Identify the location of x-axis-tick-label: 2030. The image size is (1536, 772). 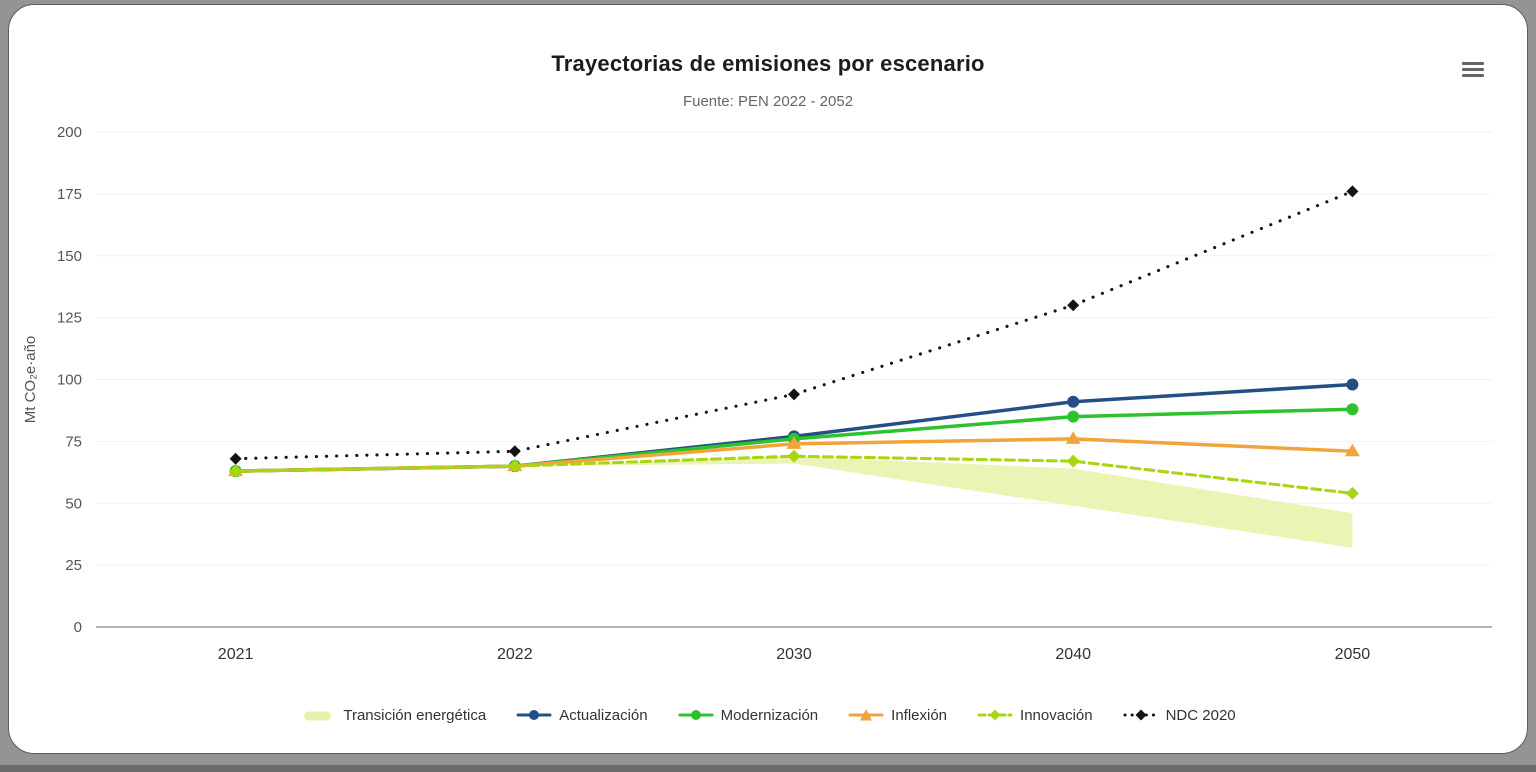
(794, 654).